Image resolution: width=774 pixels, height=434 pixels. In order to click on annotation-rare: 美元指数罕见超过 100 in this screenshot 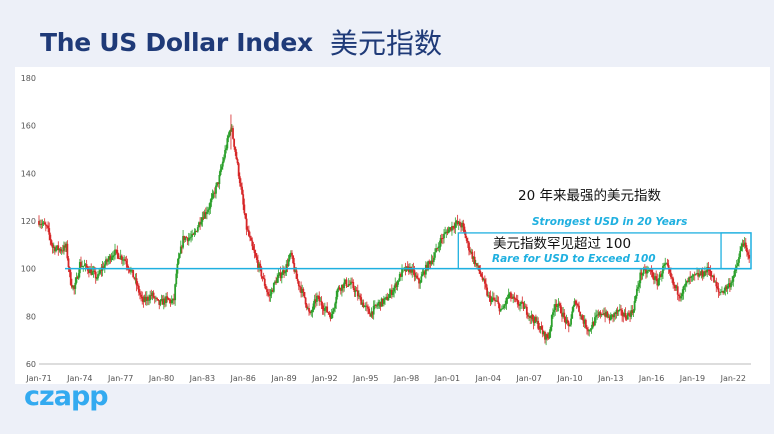, I will do `click(562, 244)`.